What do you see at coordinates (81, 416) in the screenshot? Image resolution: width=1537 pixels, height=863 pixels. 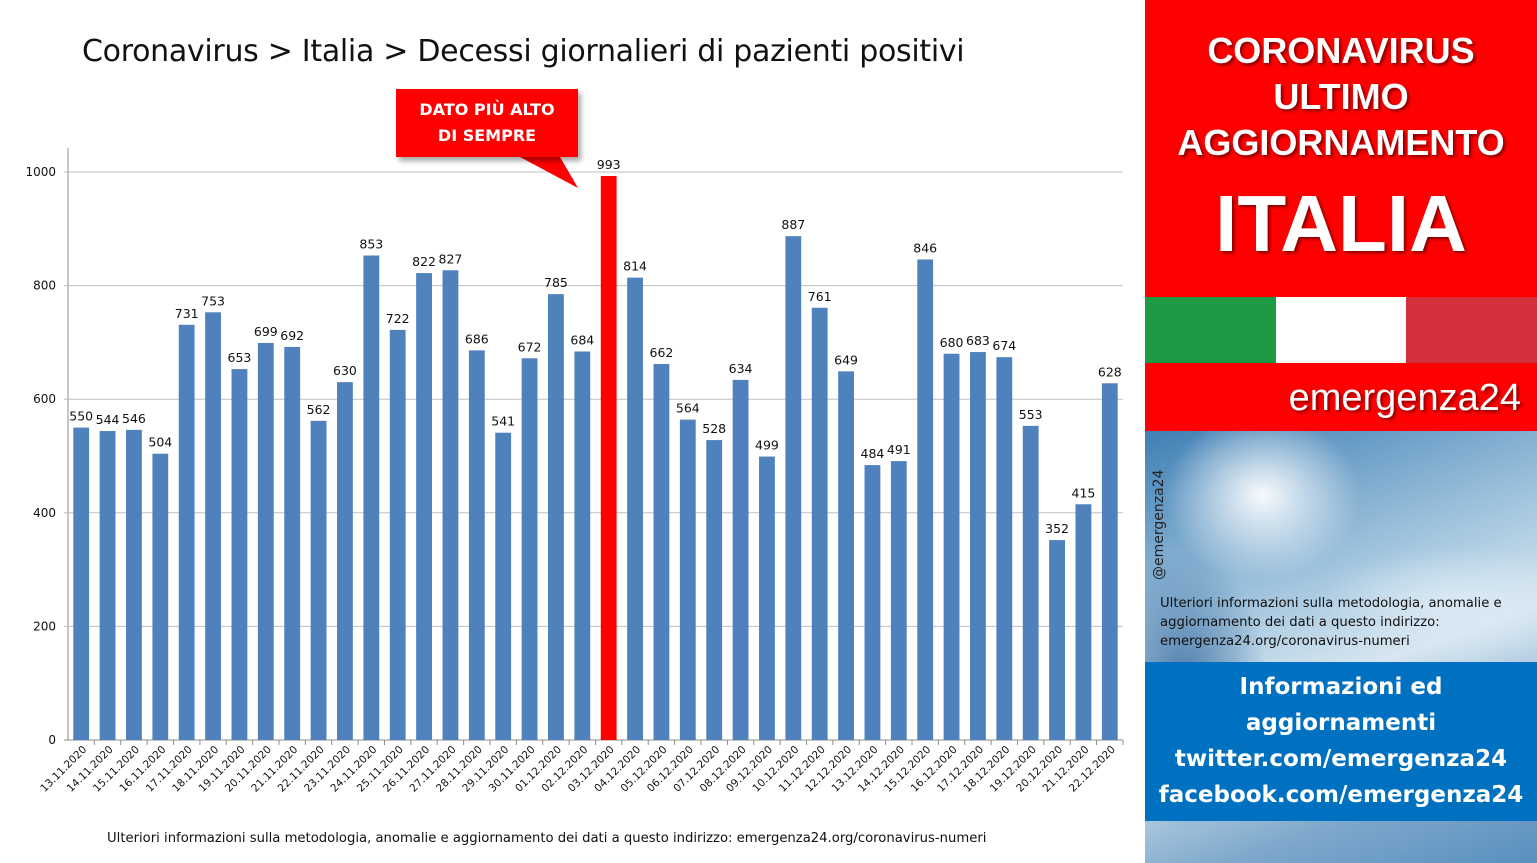 I see `data-label: 550` at bounding box center [81, 416].